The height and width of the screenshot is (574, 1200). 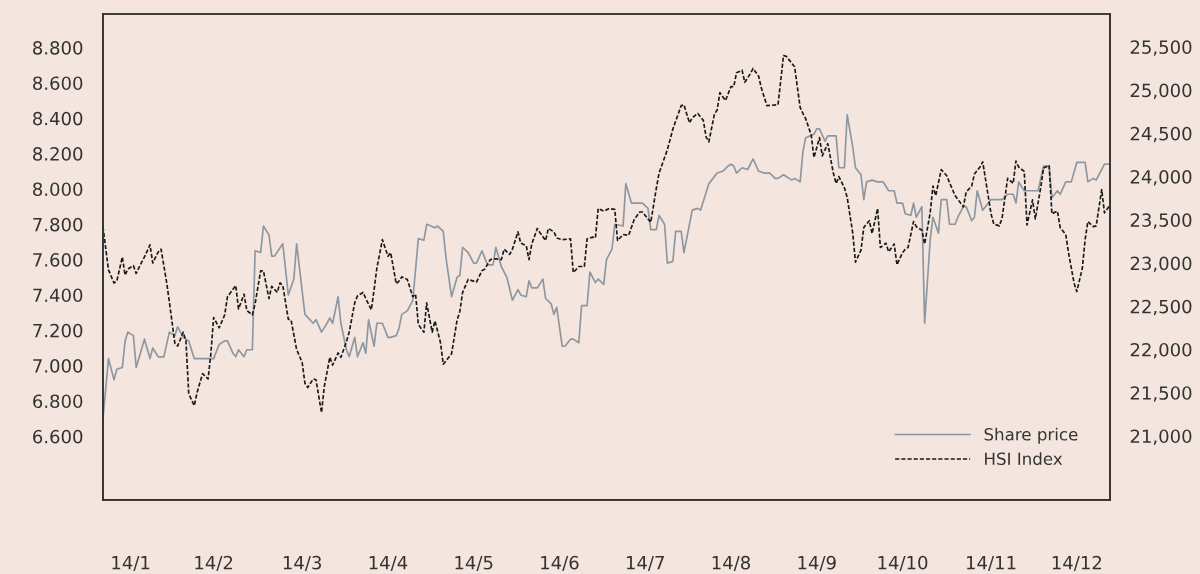 I want to click on y-tick-label: 8.400, so click(x=58, y=118).